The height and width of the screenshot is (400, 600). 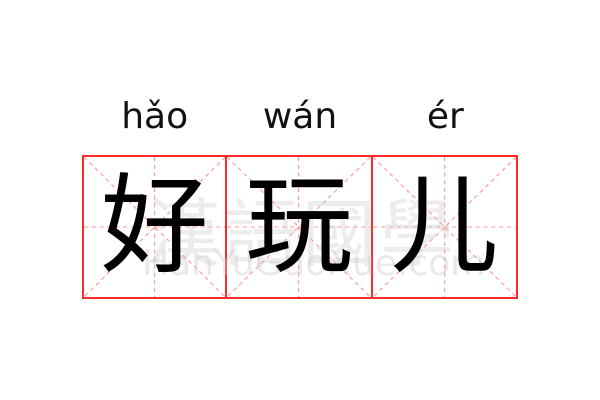 I want to click on character-1: 好, so click(x=154, y=226).